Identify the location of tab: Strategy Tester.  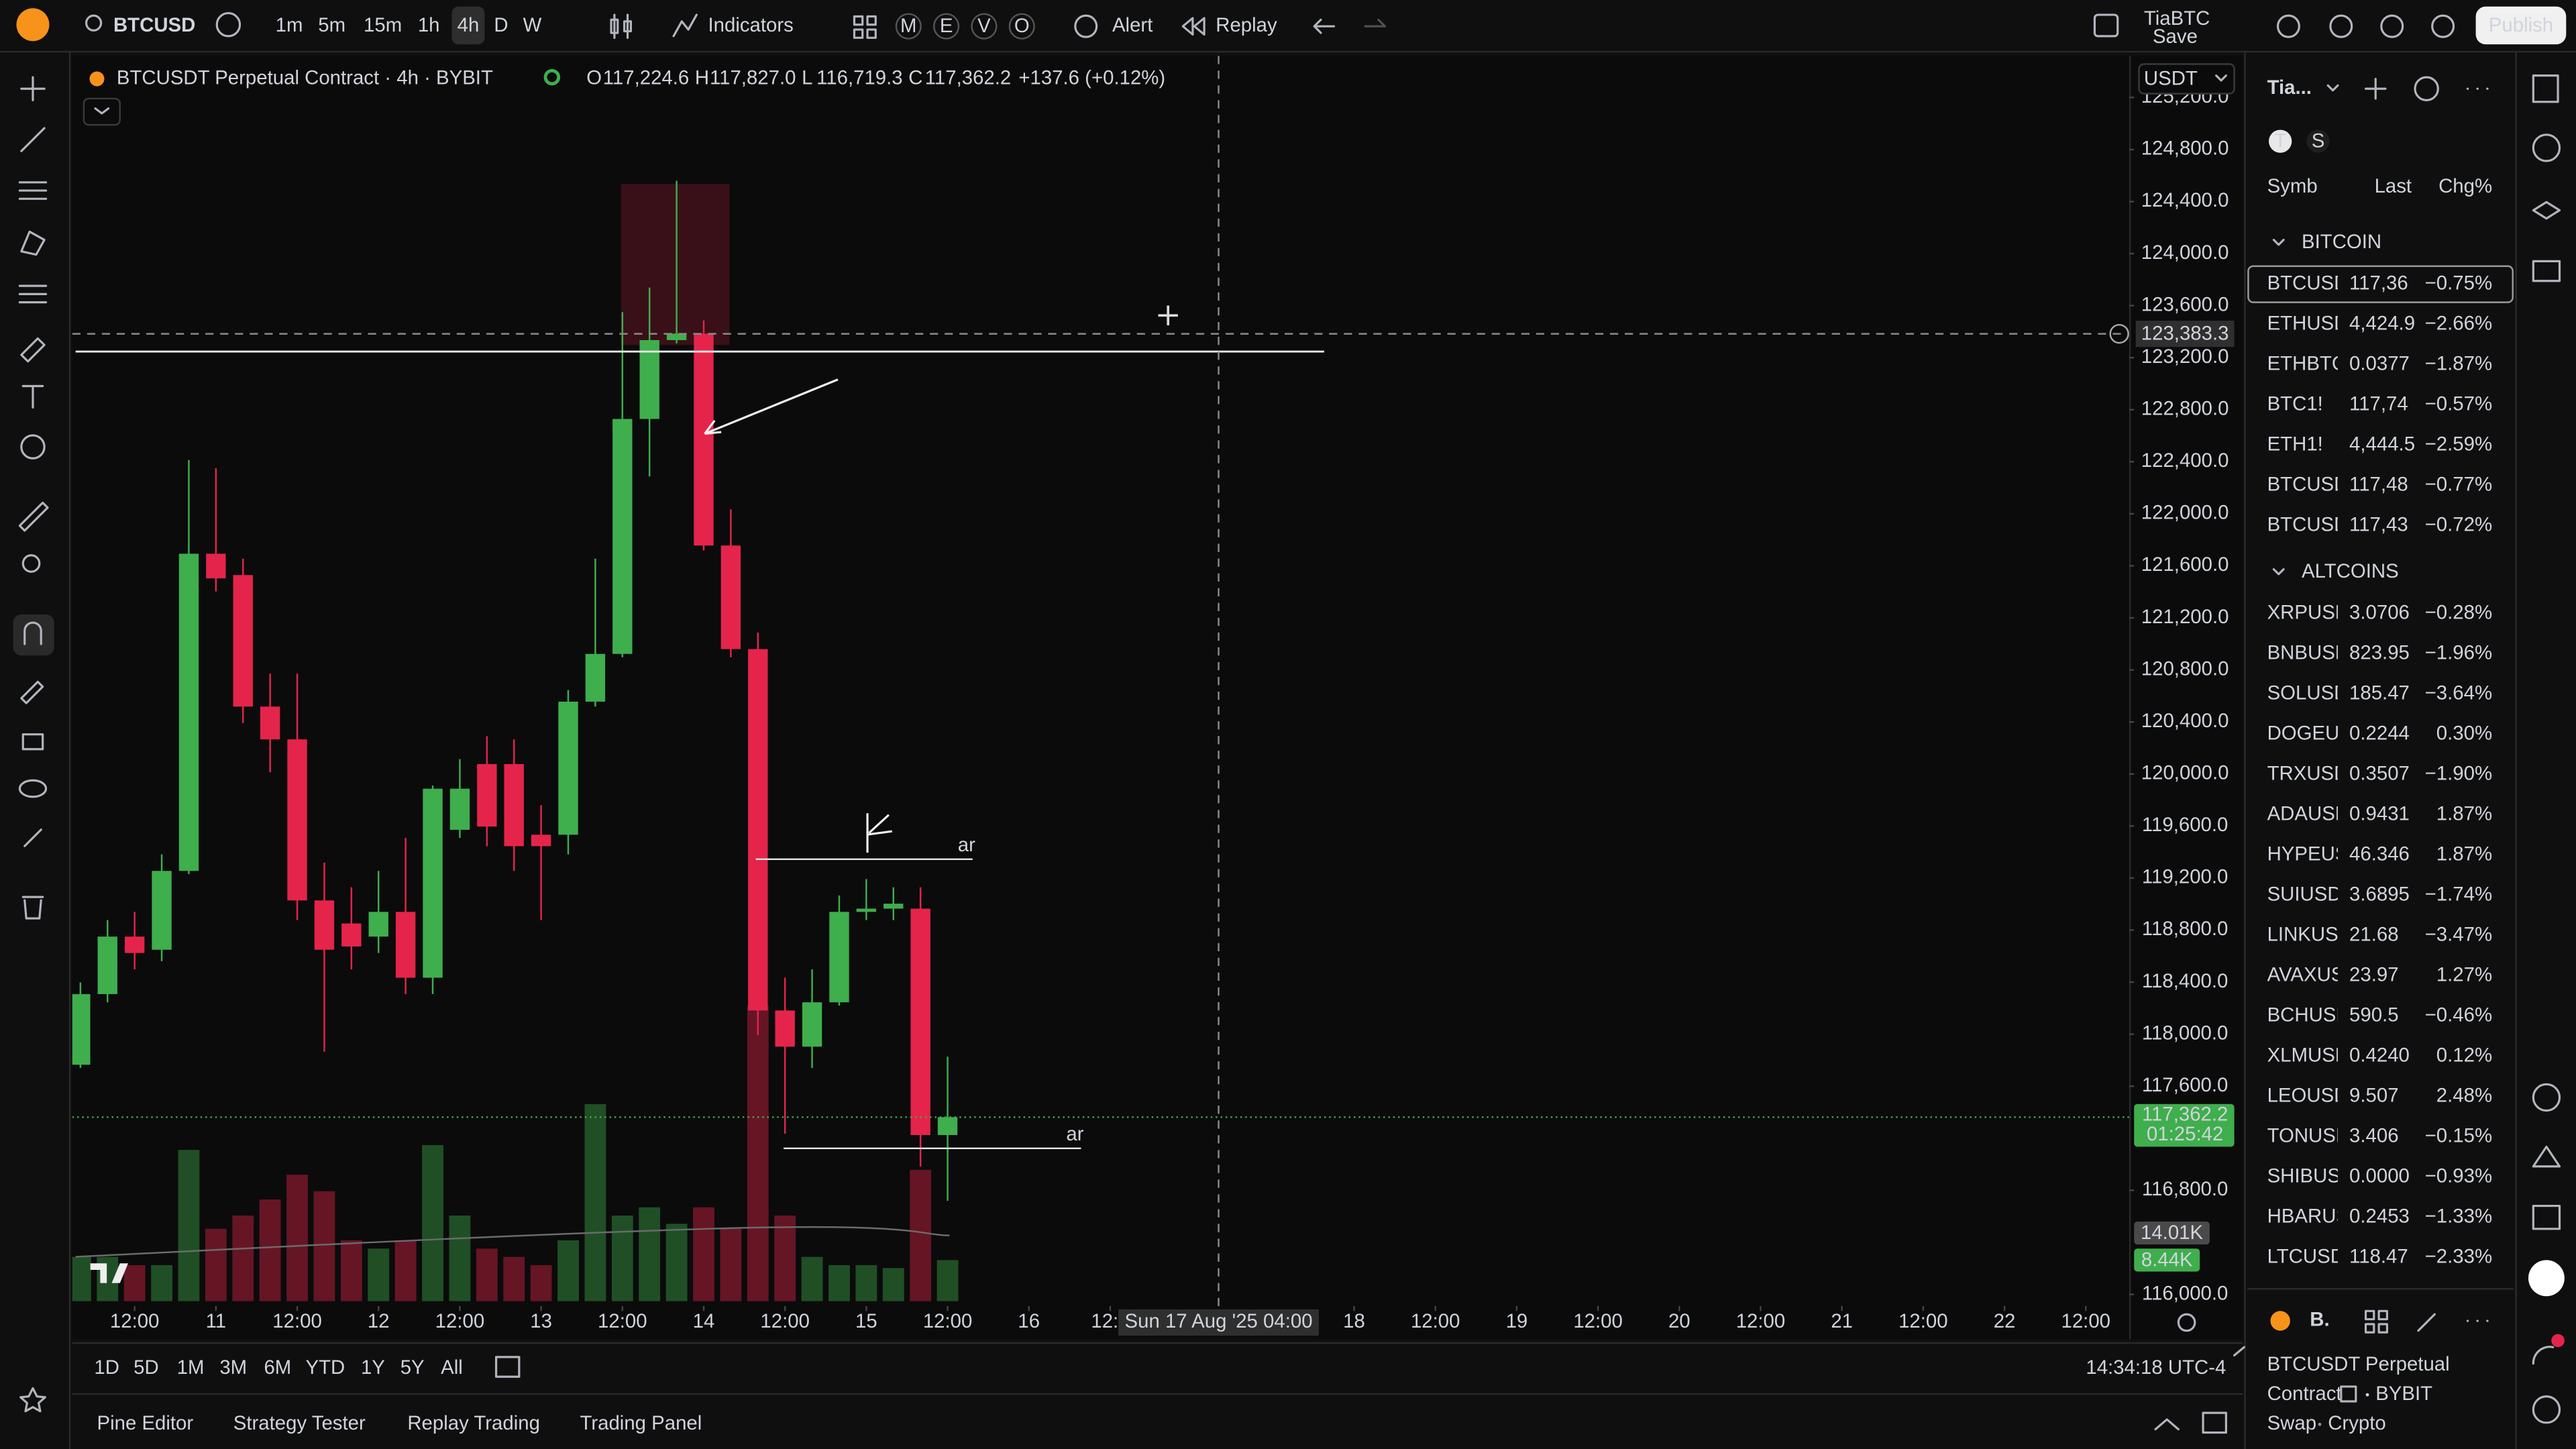
(299, 1423).